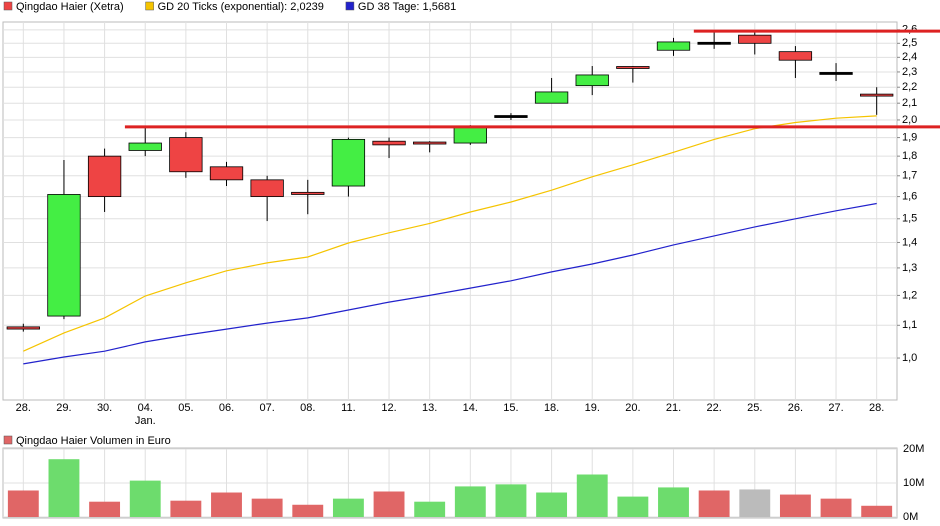  I want to click on x-month-label: Jan., so click(145, 421).